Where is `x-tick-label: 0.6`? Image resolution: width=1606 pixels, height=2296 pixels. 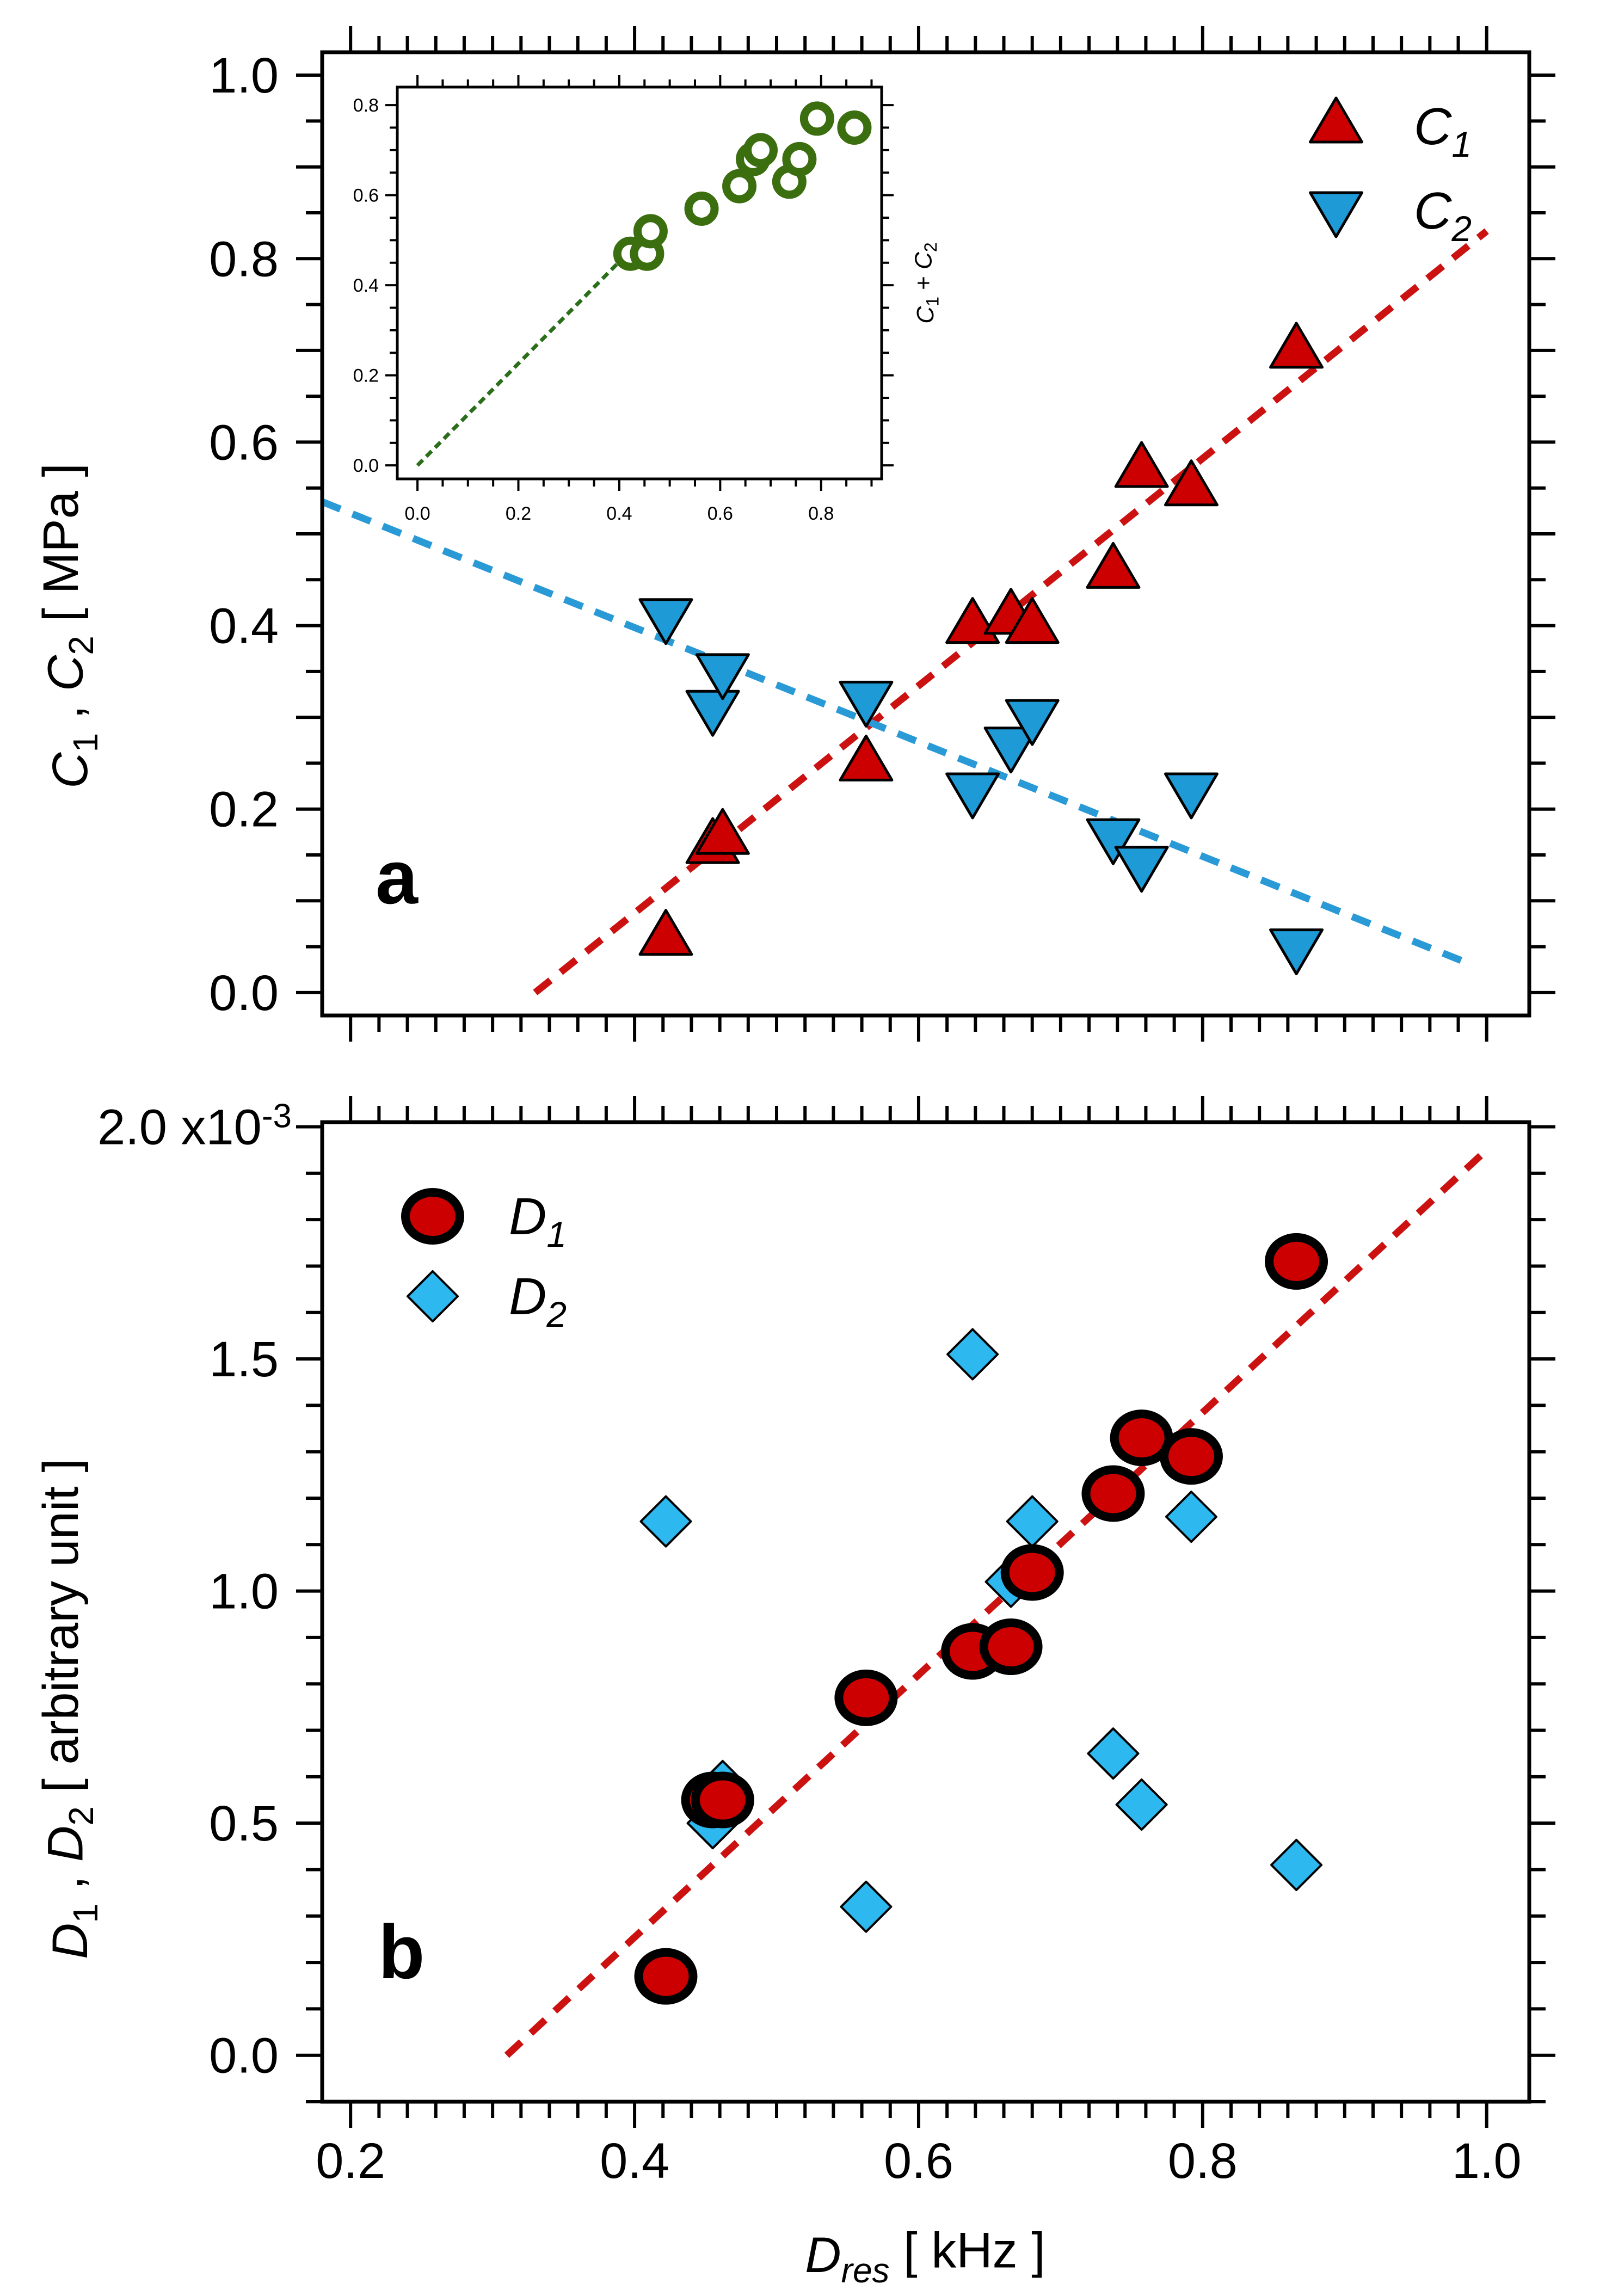
x-tick-label: 0.6 is located at coordinates (918, 2161).